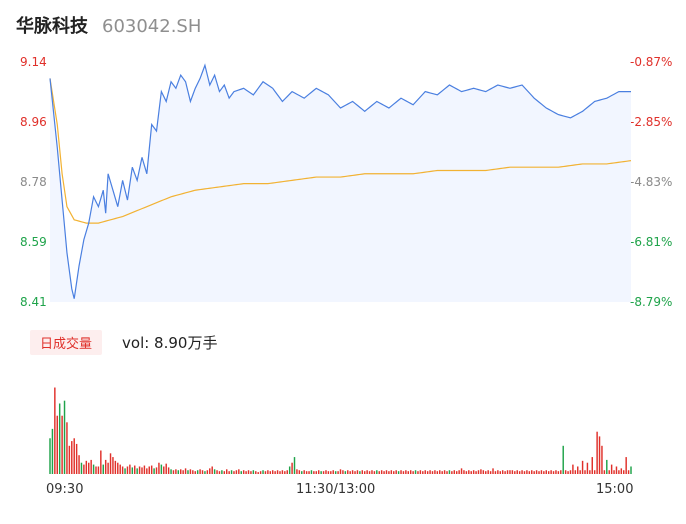  Describe the element at coordinates (340, 430) in the screenshot. I see `volume-layer` at that location.